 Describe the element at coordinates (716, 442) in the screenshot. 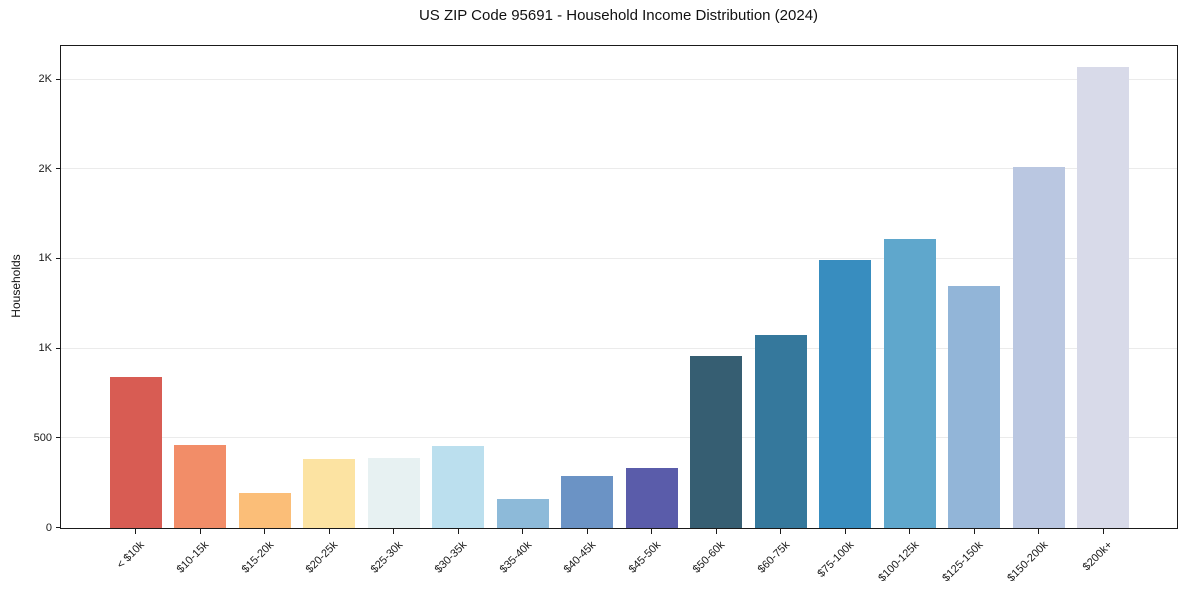

I see `bar-50-60k` at that location.